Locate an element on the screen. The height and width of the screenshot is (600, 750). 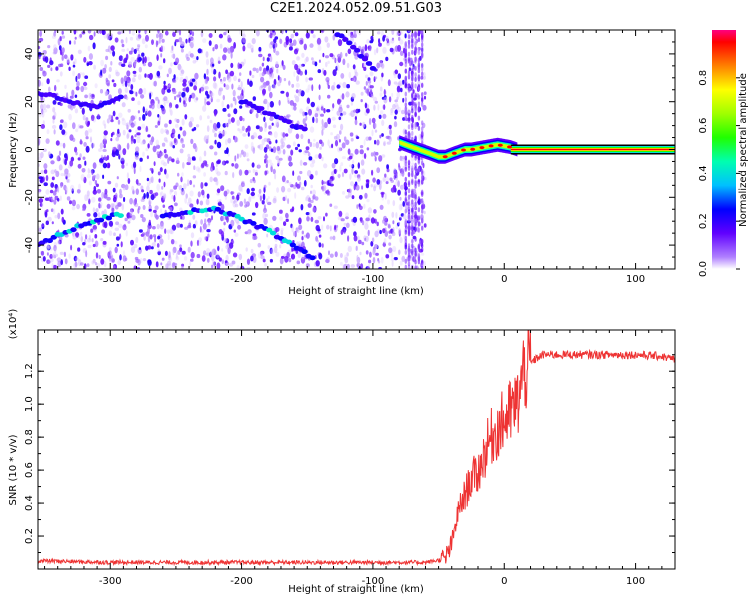
x-tick-label: -100 is located at coordinates (373, 581).